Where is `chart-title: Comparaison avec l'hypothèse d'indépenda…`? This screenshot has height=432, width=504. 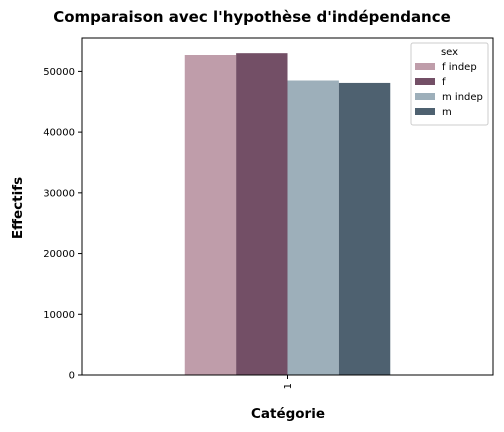 chart-title: Comparaison avec l'hypothèse d'indépenda… is located at coordinates (252, 17).